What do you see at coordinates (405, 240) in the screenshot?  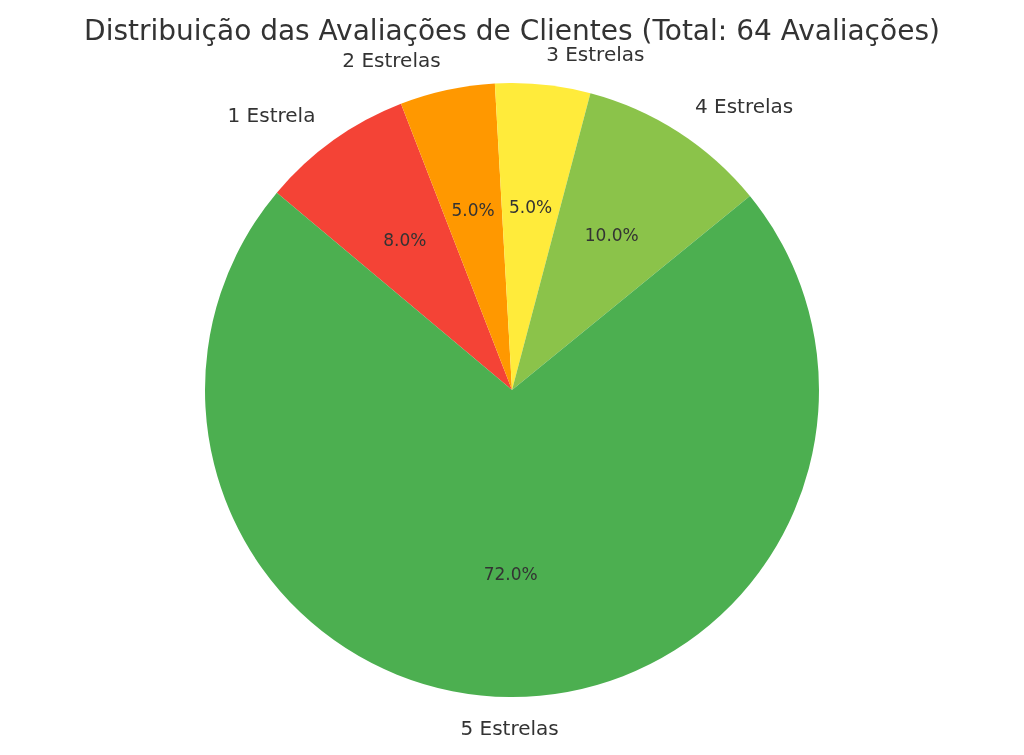 I see `data-label: 8.0%` at bounding box center [405, 240].